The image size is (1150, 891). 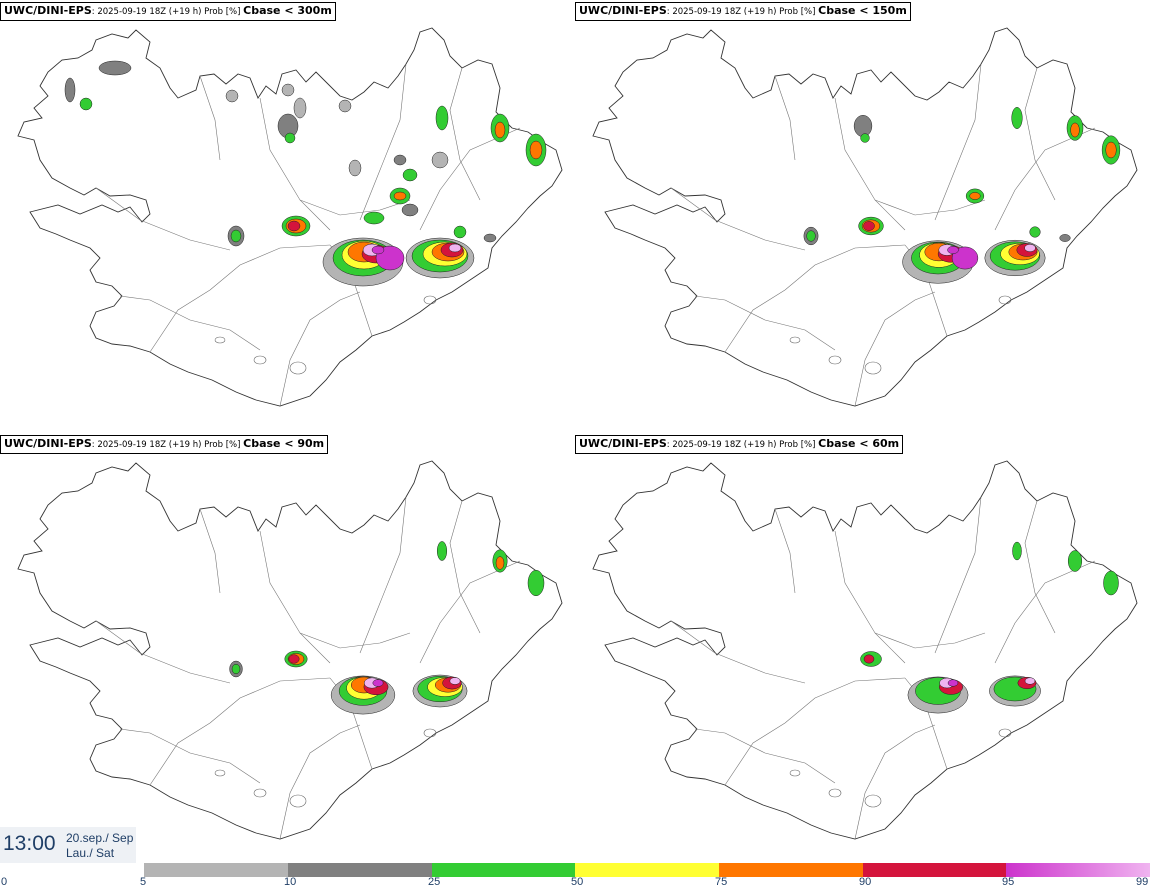 What do you see at coordinates (290, 882) in the screenshot?
I see `legend-tick-label: 10` at bounding box center [290, 882].